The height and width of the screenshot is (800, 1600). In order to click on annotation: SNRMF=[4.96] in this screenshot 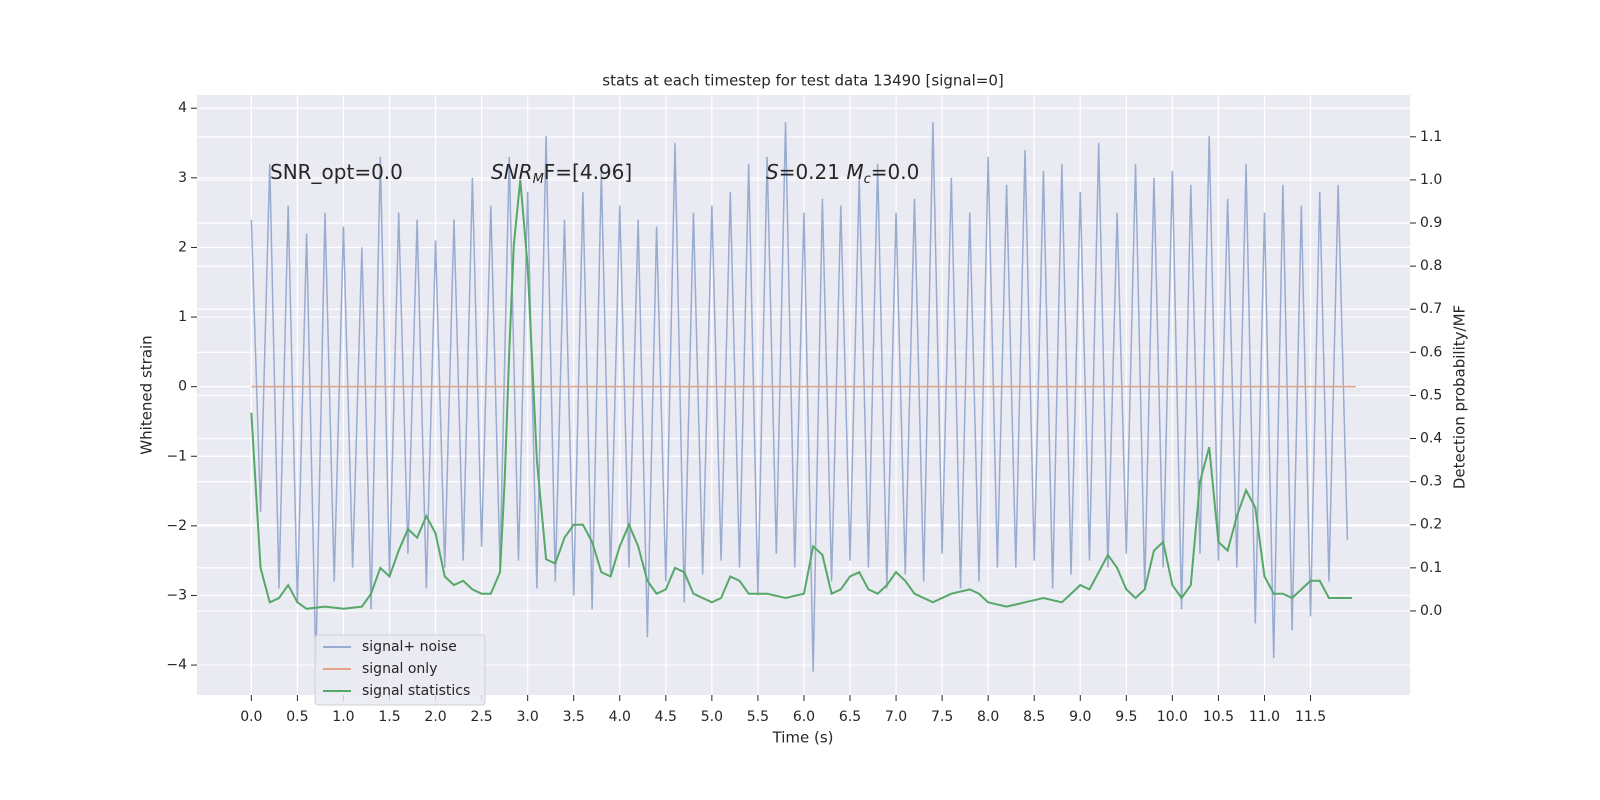, I will do `click(561, 173)`.